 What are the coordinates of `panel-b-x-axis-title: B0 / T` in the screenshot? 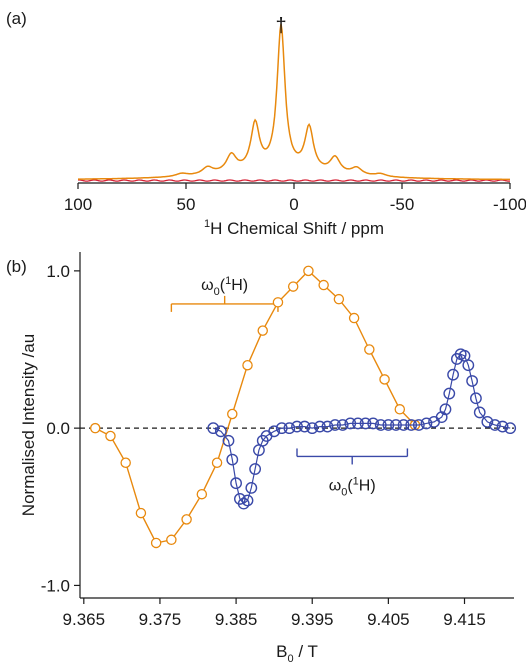 It's located at (297, 652).